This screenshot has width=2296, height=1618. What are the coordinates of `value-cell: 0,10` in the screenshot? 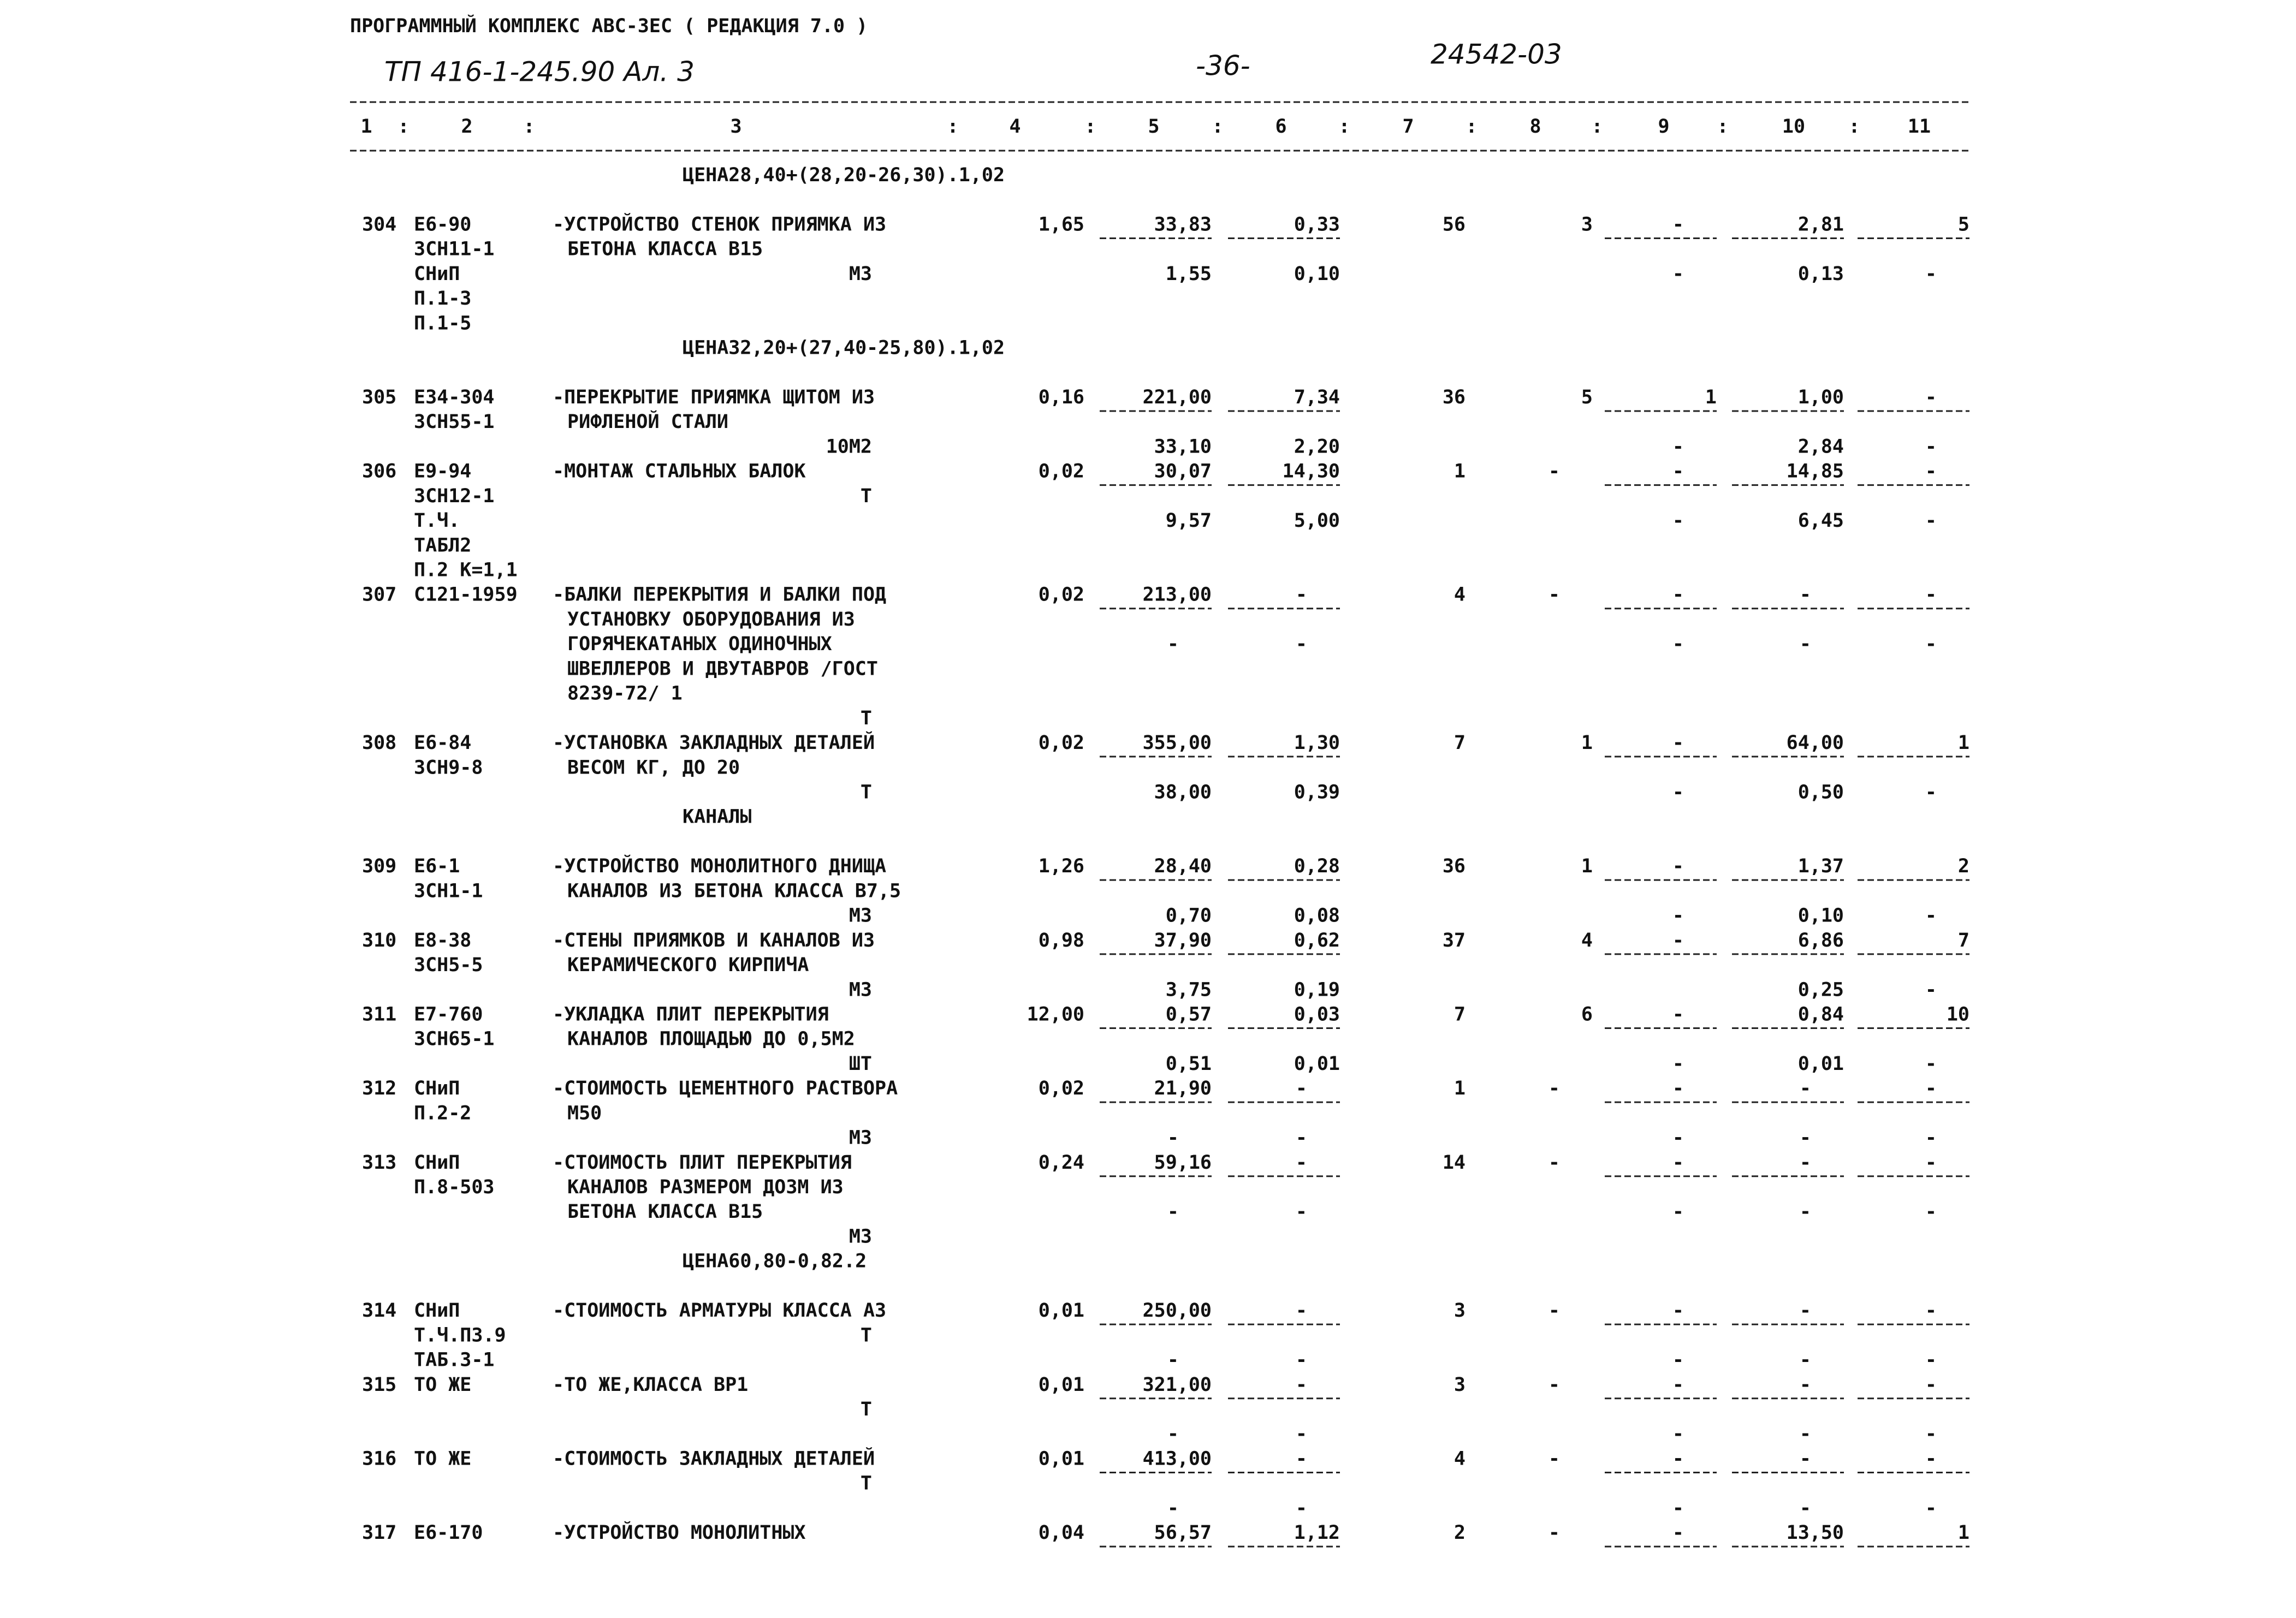 It's located at (1821, 916).